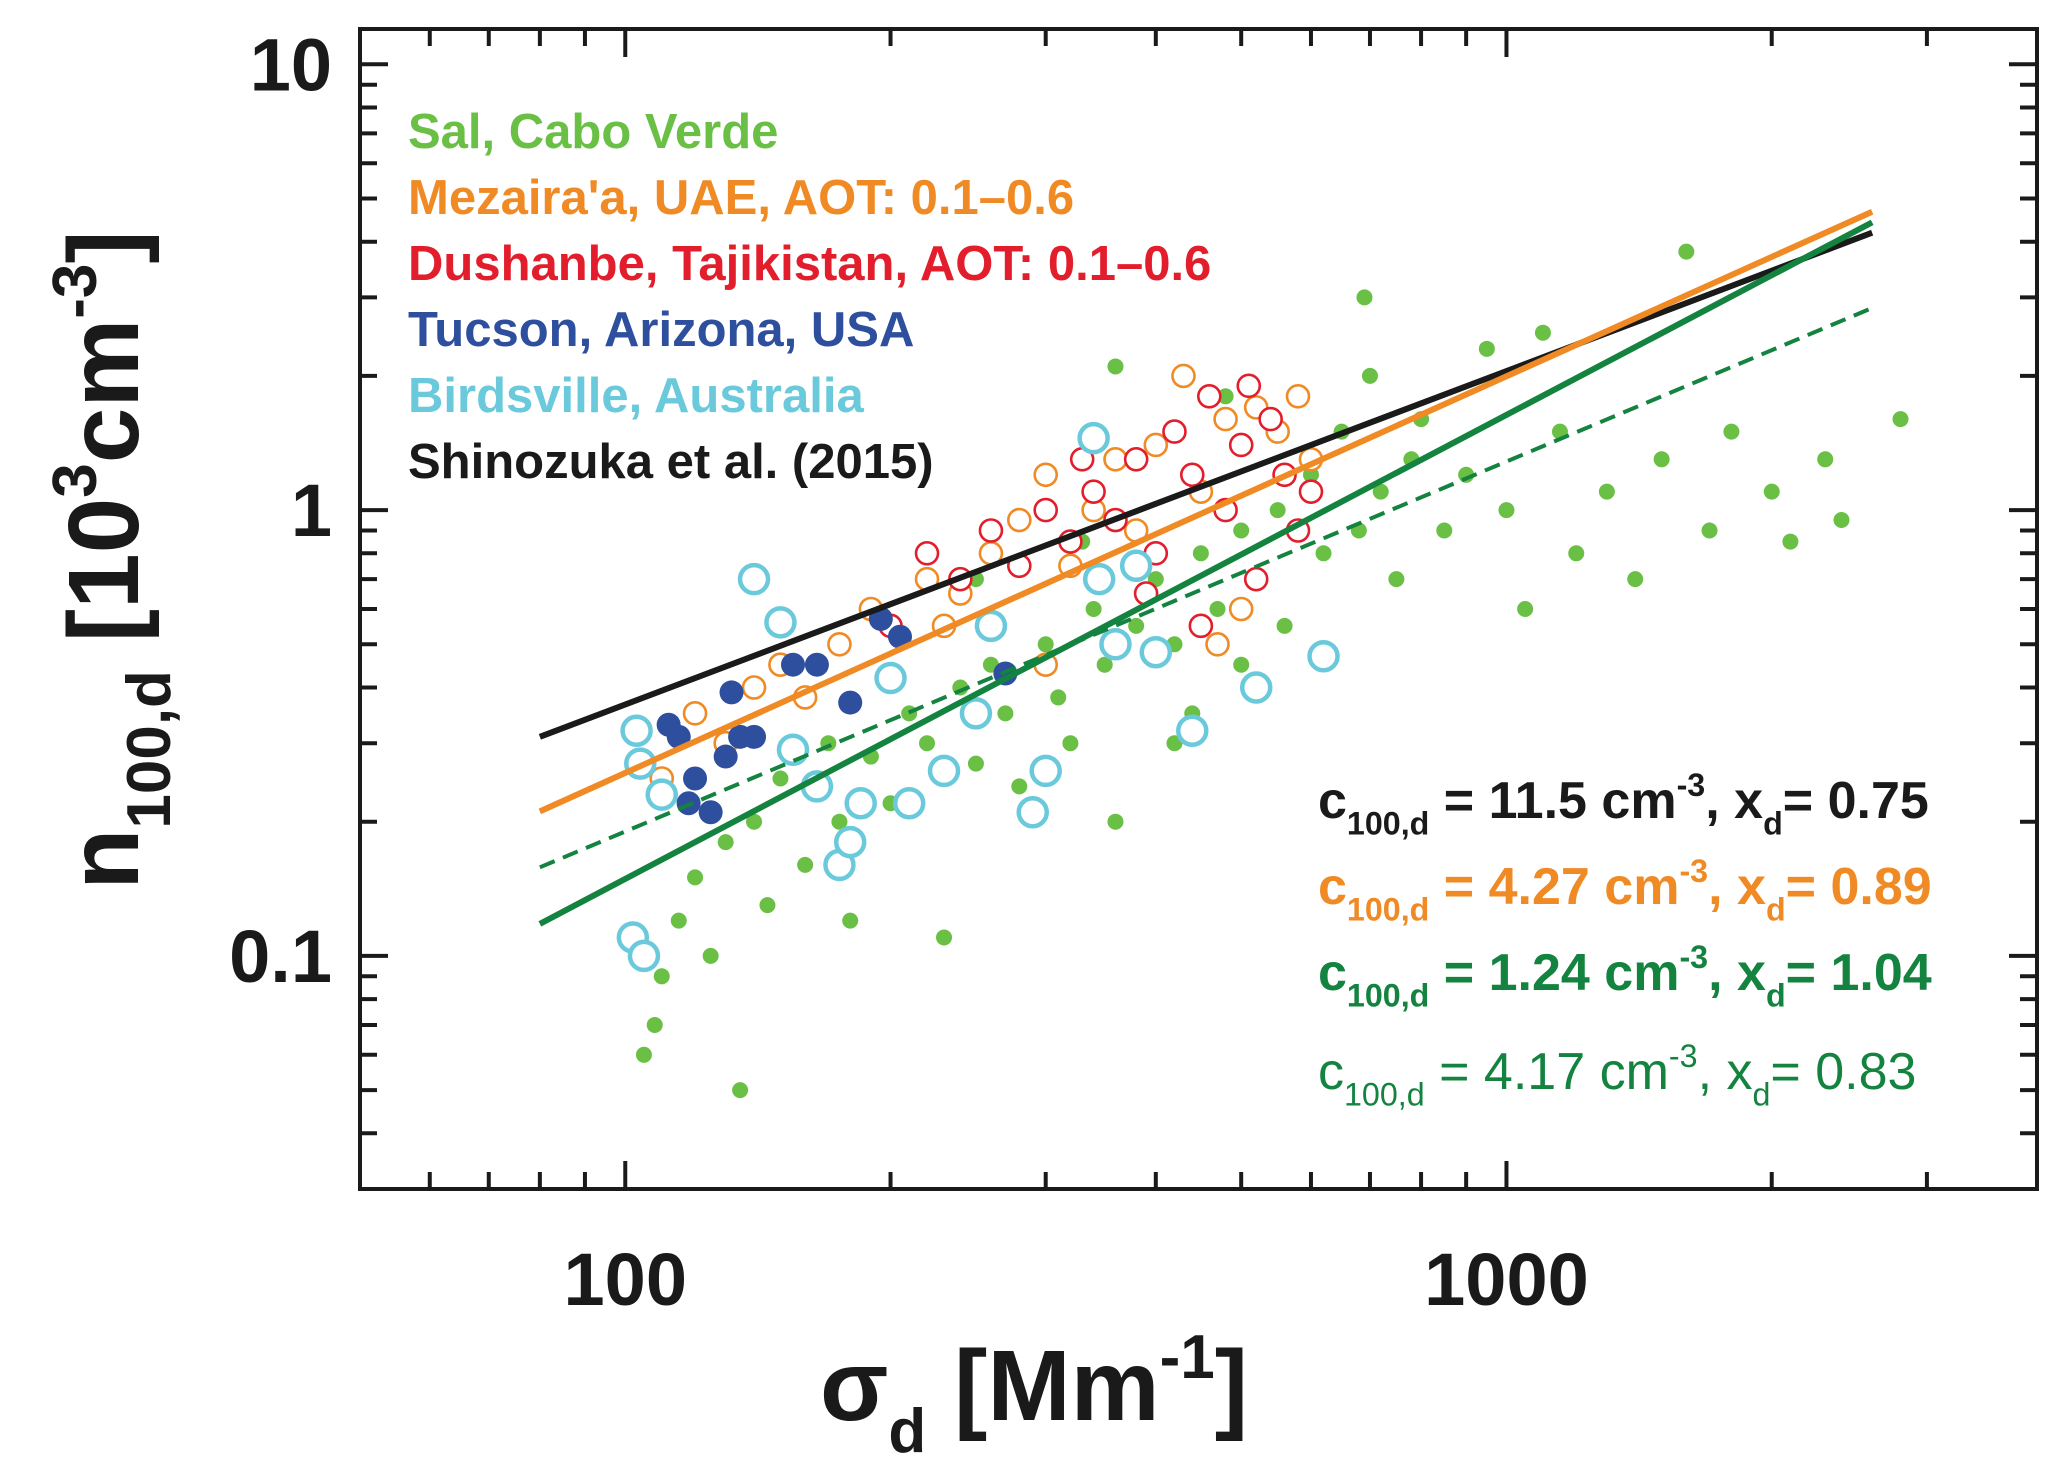  Describe the element at coordinates (661, 330) in the screenshot. I see `legend-entry: Tucson, Arizona, USA` at that location.